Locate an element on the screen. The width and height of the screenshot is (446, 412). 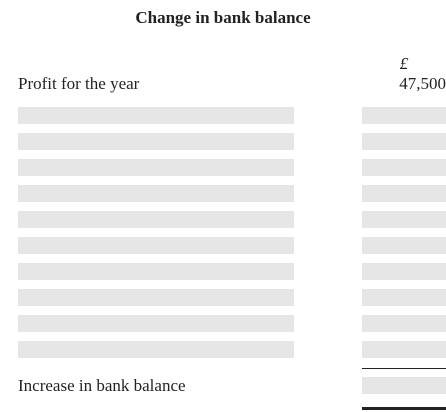
currency-header: £ is located at coordinates (404, 63).